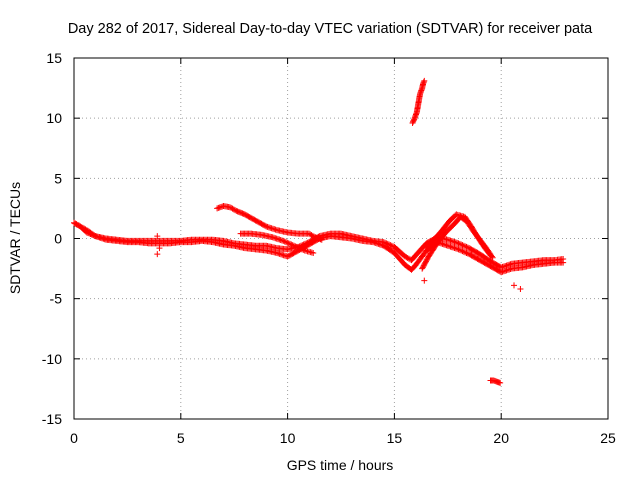 The width and height of the screenshot is (640, 480). Describe the element at coordinates (288, 438) in the screenshot. I see `x-tick-label: 10` at that location.